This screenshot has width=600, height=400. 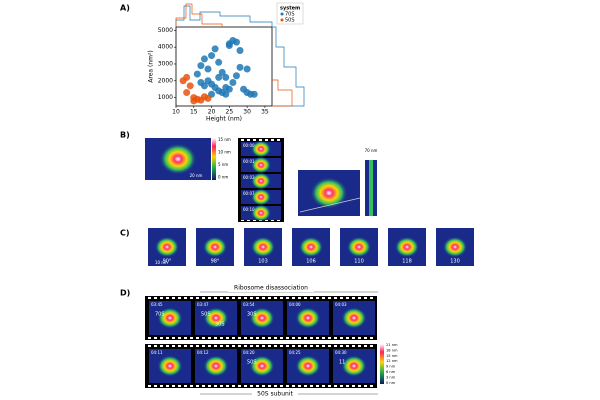 I want to click on x-tick-label: 10, so click(x=176, y=112).